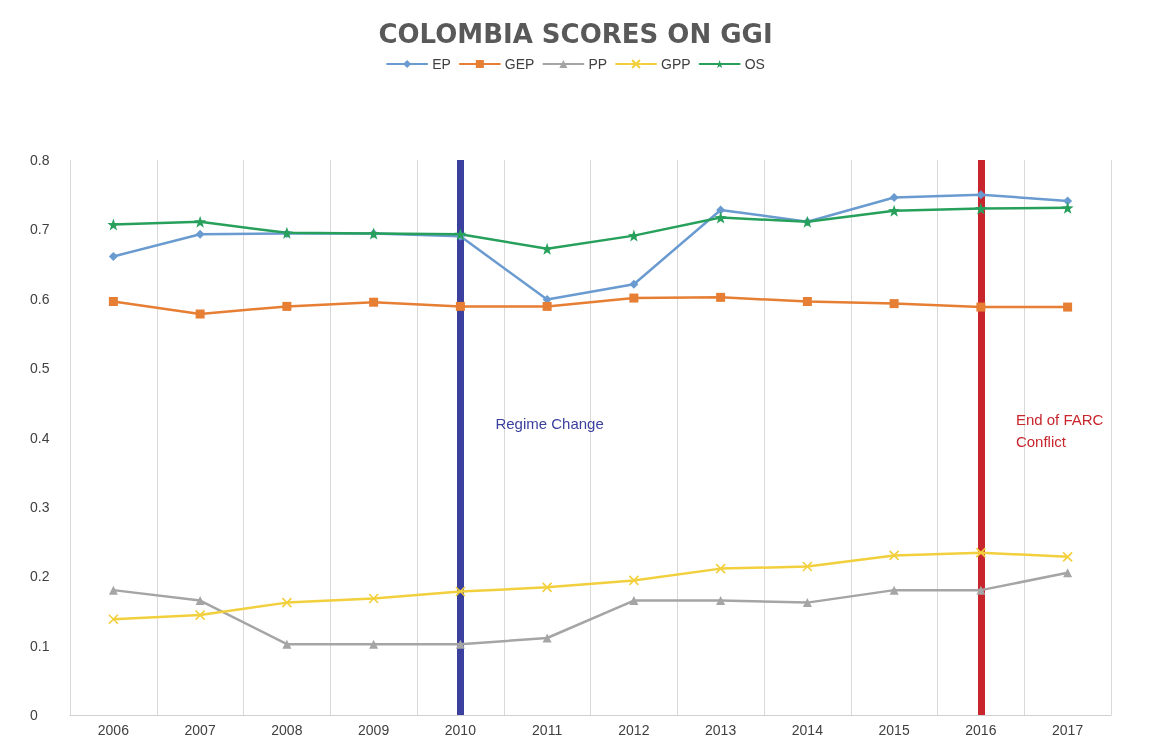 The height and width of the screenshot is (748, 1151). I want to click on x-tick-label: 2017, so click(1068, 730).